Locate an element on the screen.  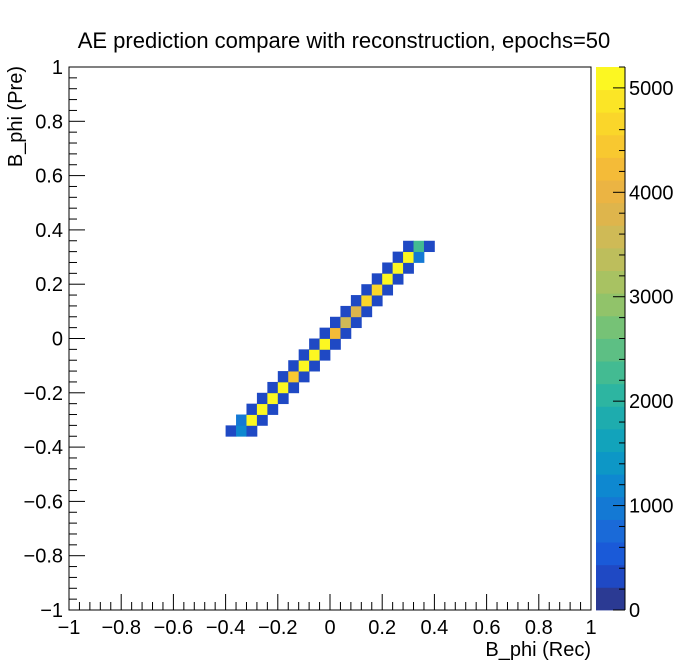
x-tick-label: 1 is located at coordinates (590, 628).